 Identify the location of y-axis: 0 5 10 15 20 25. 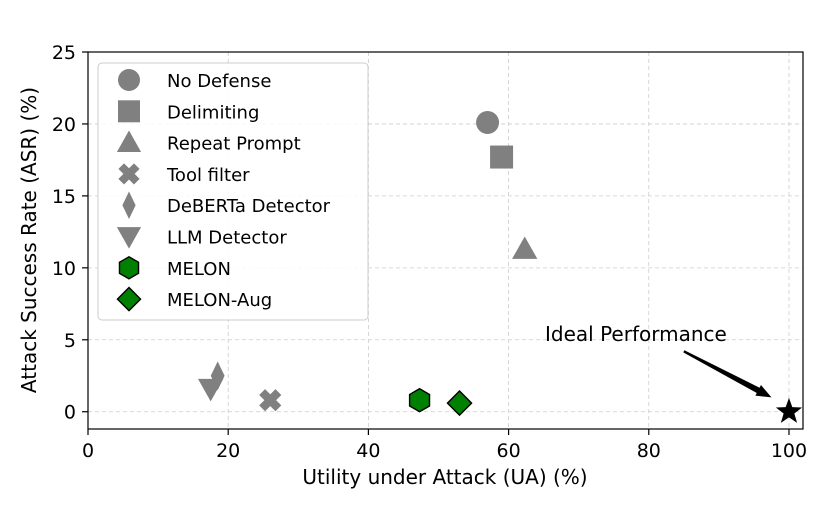
(70, 233).